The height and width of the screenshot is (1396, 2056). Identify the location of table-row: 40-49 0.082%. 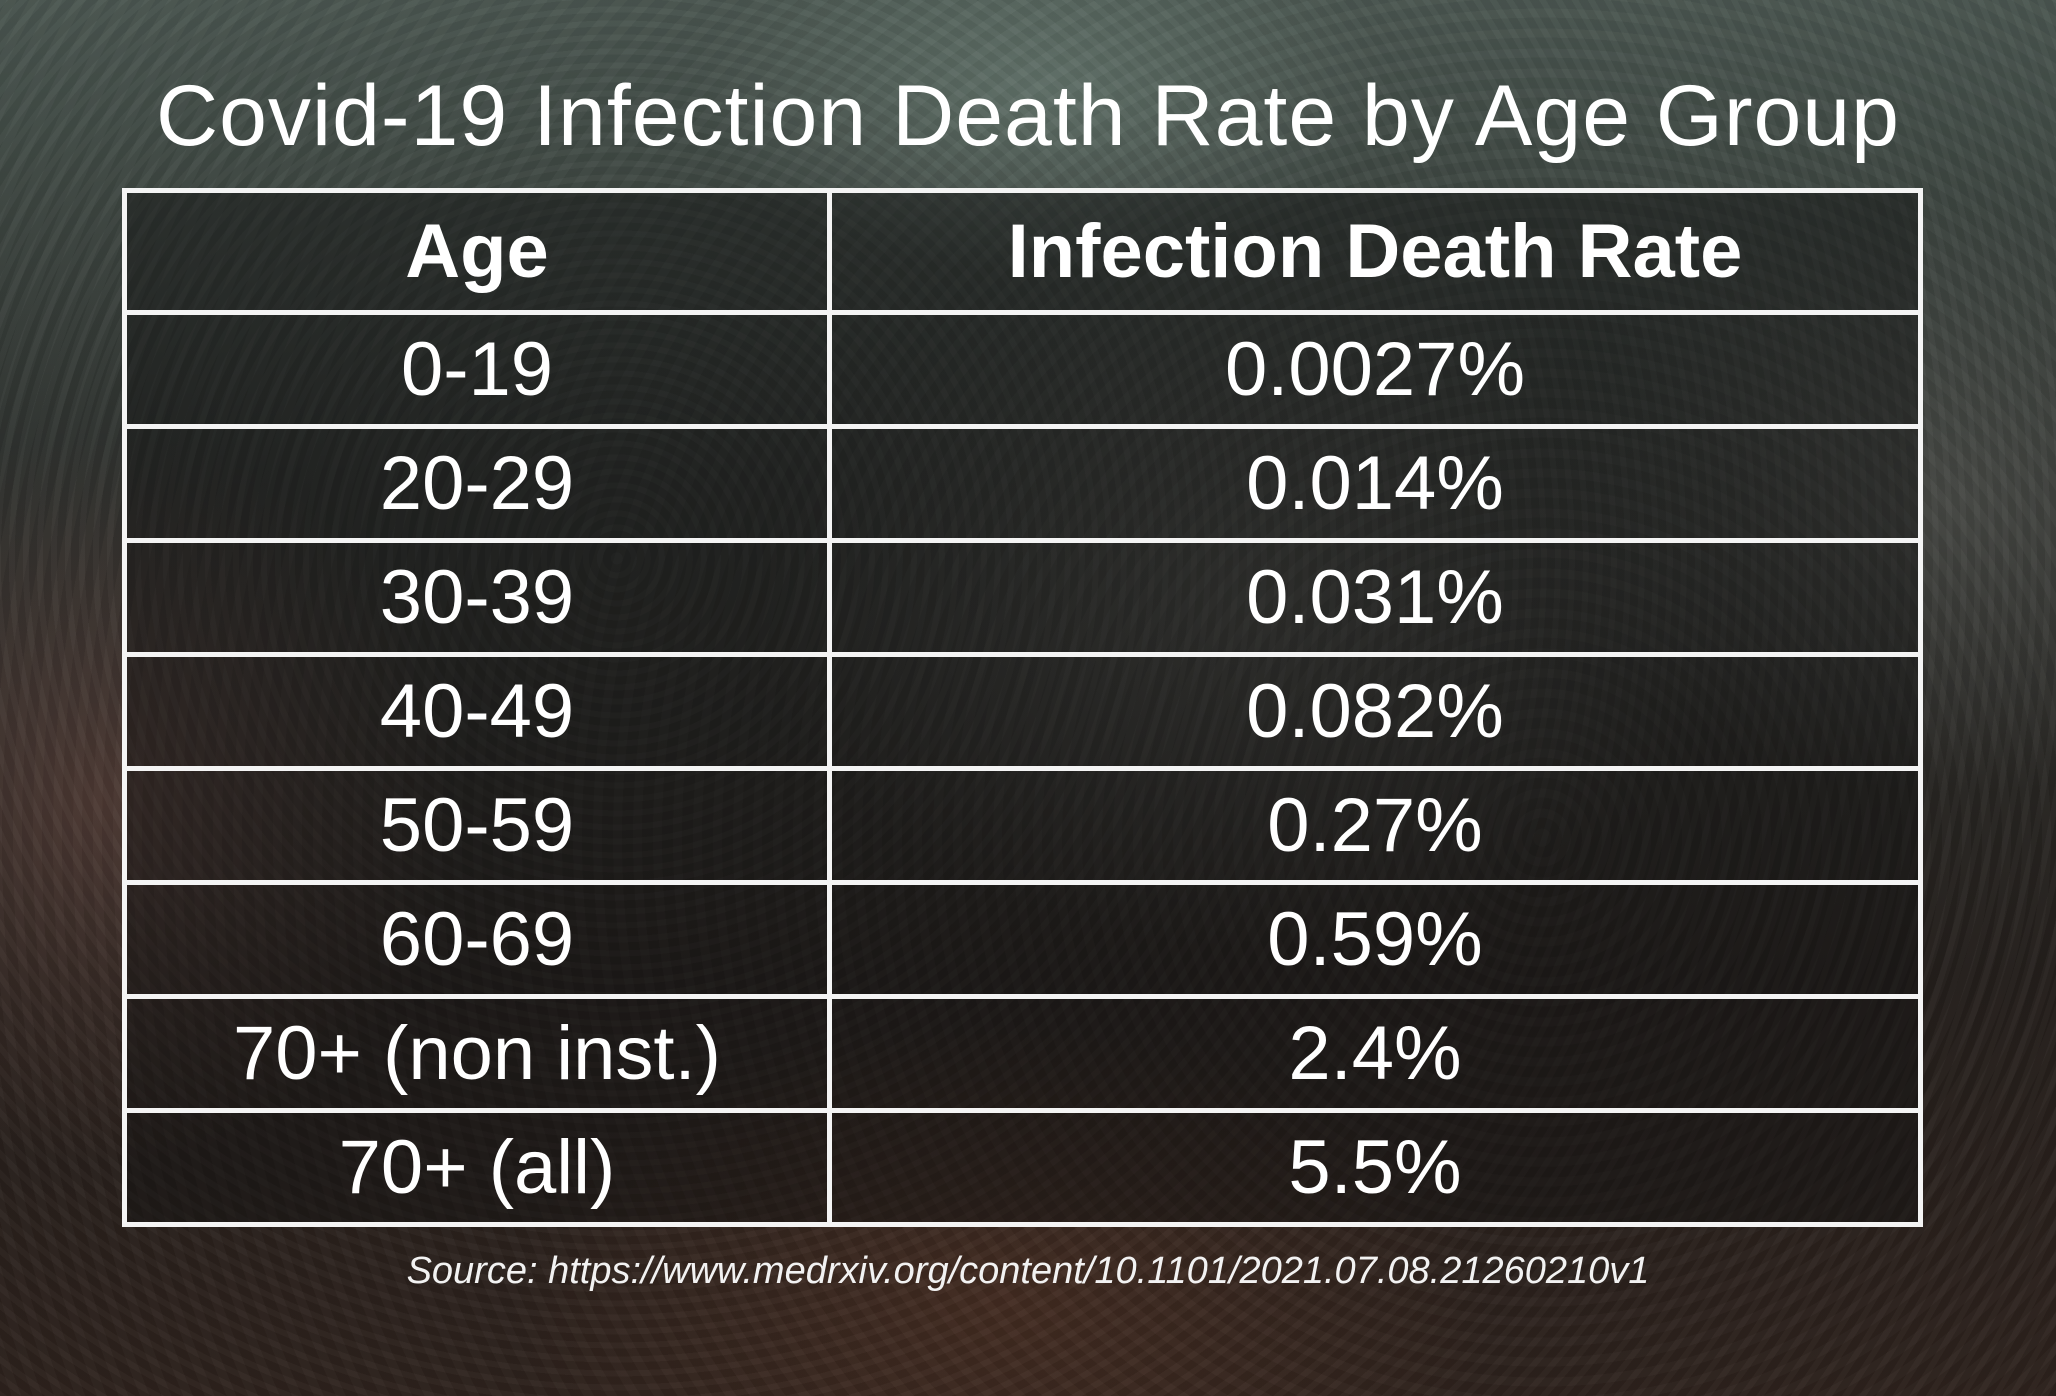
(1022, 711).